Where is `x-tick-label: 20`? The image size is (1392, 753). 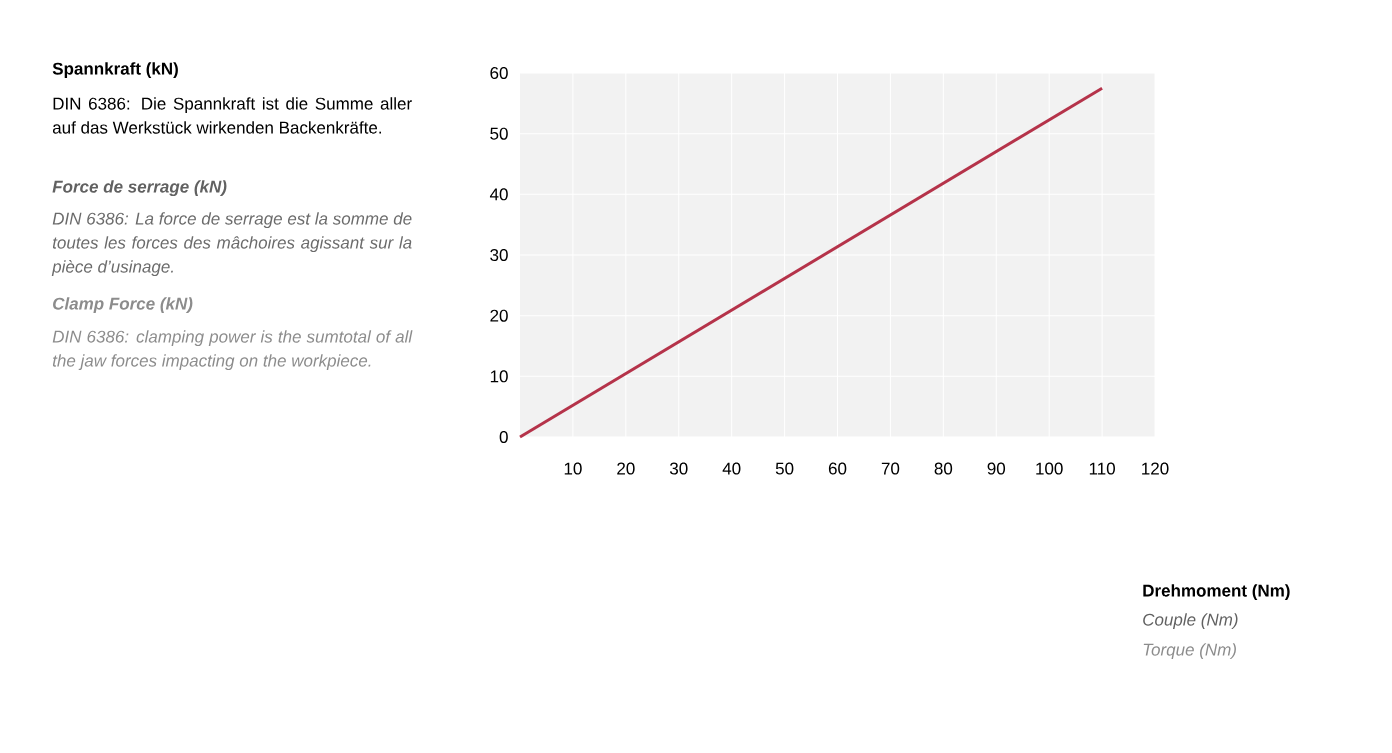 x-tick-label: 20 is located at coordinates (626, 468).